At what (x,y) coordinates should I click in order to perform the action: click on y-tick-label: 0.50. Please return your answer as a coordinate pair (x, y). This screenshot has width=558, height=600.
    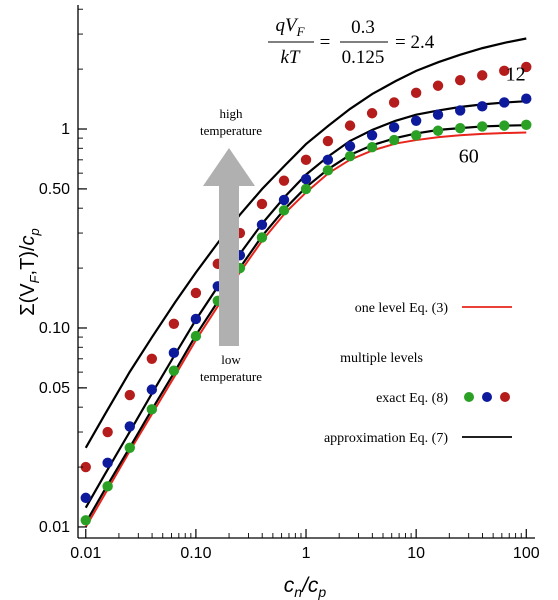
    Looking at the image, I should click on (54, 189).